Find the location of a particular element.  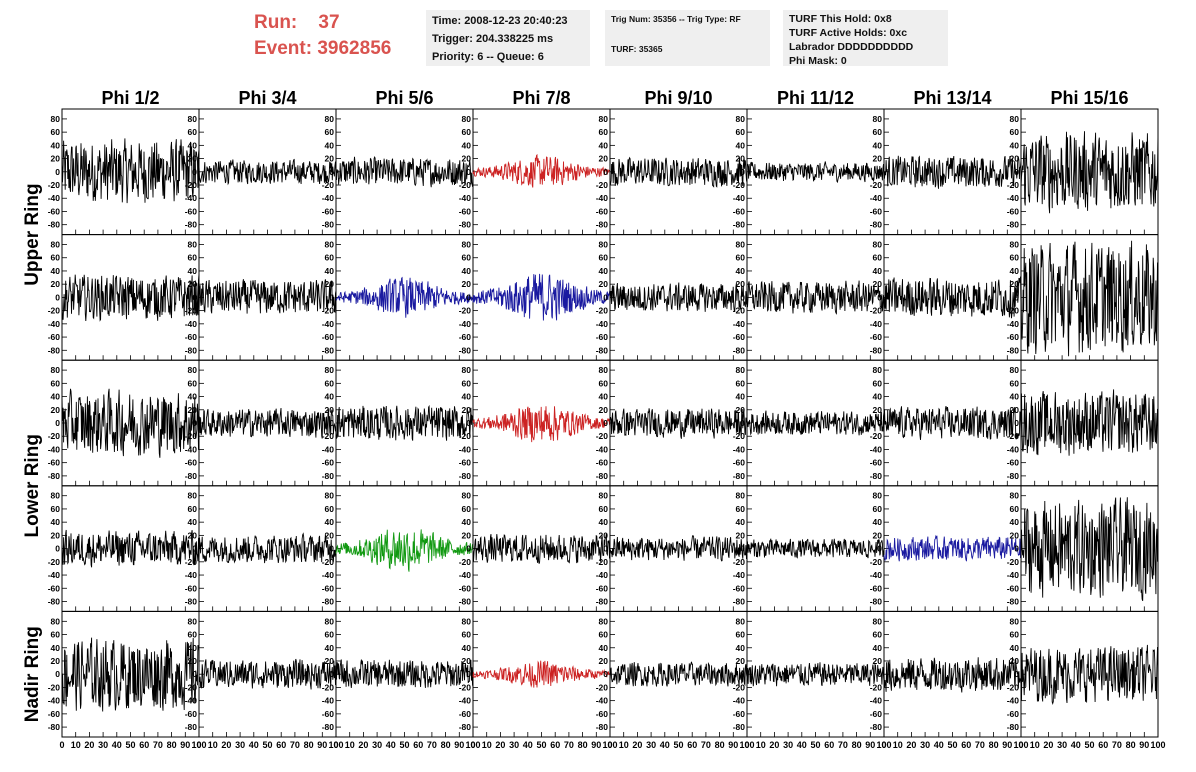

ytick-label-3-5-60: 60 is located at coordinates (741, 509).